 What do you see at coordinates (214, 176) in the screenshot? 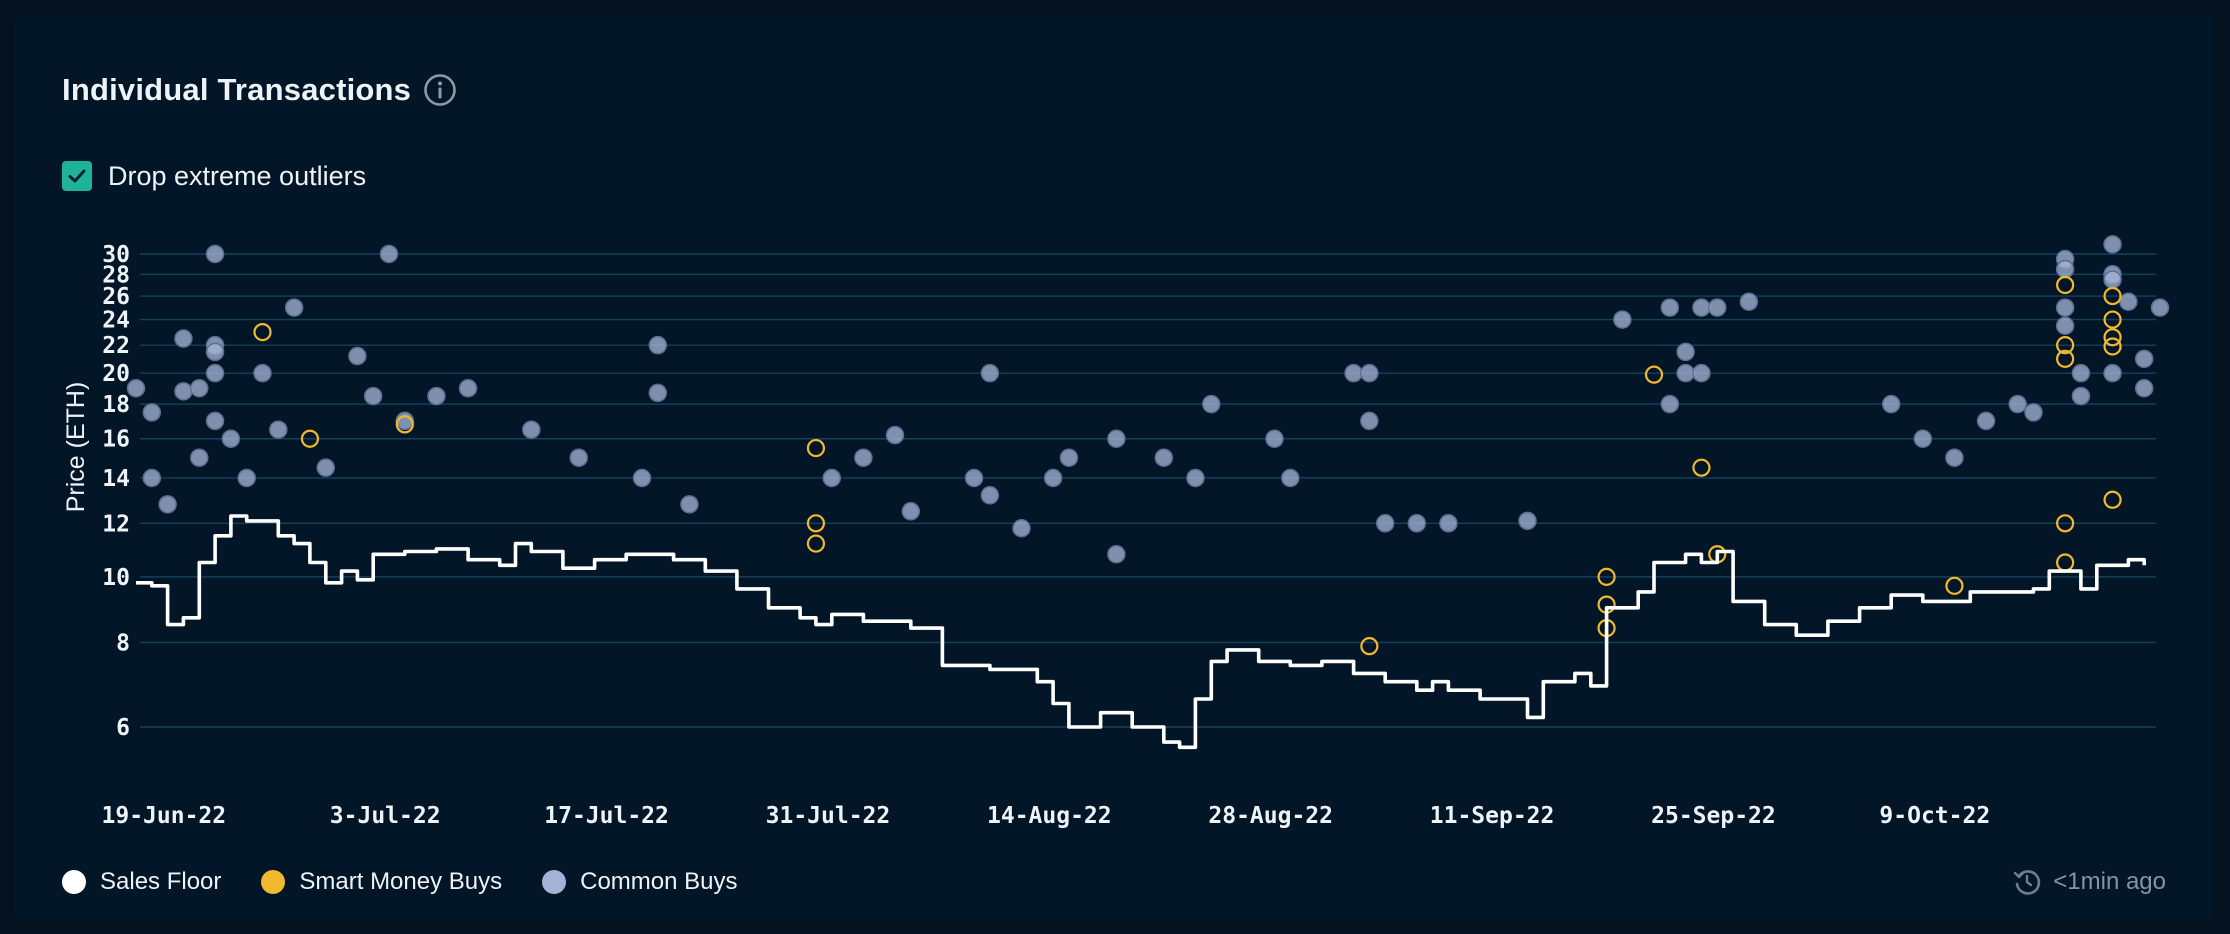
I see `drop-outliers-toggle: Drop extreme outliers` at bounding box center [214, 176].